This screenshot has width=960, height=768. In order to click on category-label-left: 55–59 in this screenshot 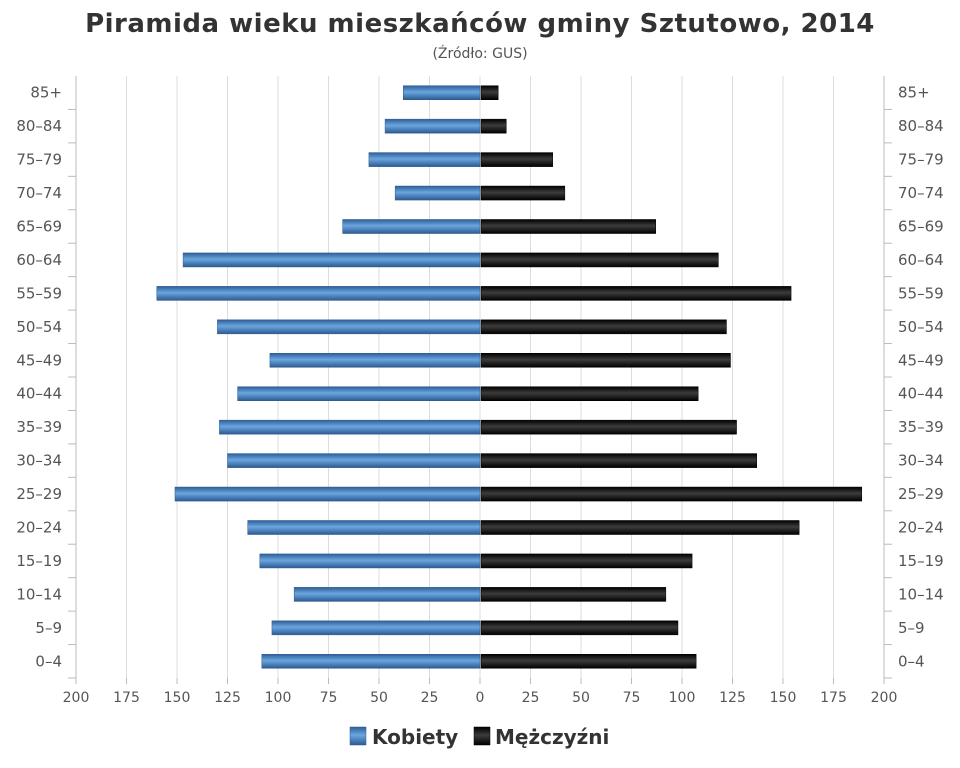, I will do `click(39, 293)`.